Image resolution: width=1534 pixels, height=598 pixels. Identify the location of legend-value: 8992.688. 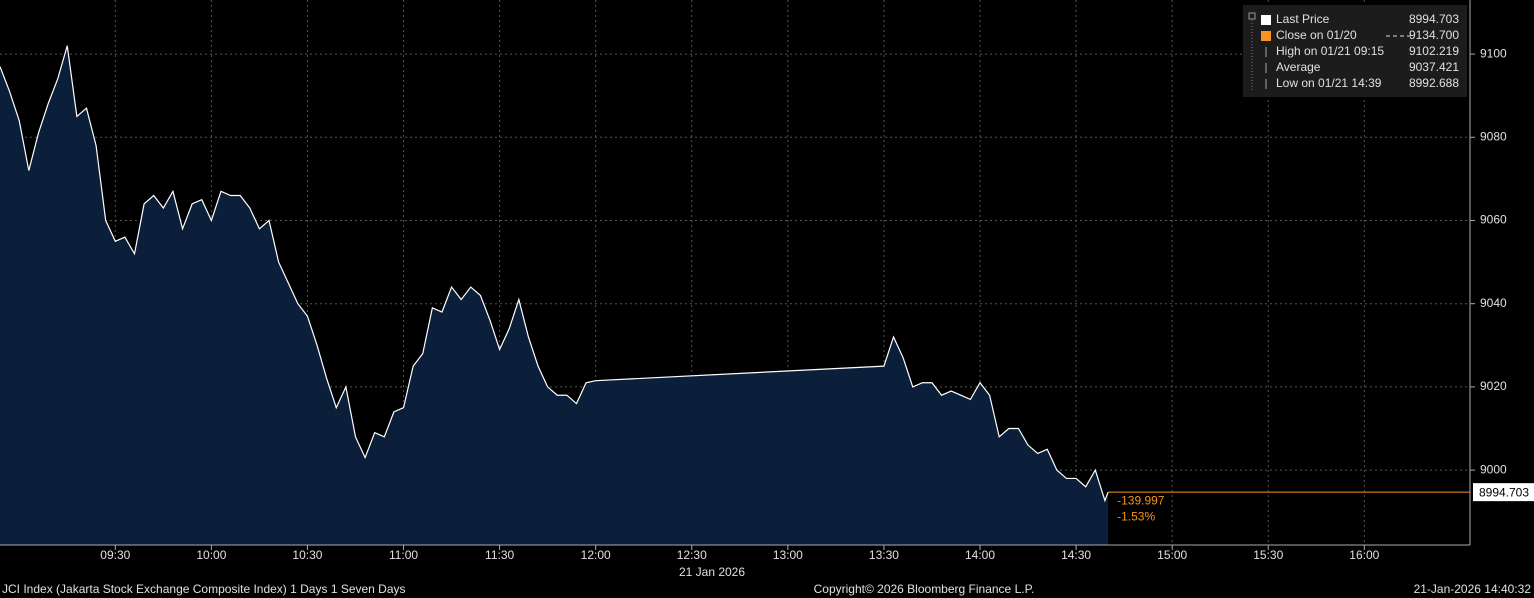
(1434, 83).